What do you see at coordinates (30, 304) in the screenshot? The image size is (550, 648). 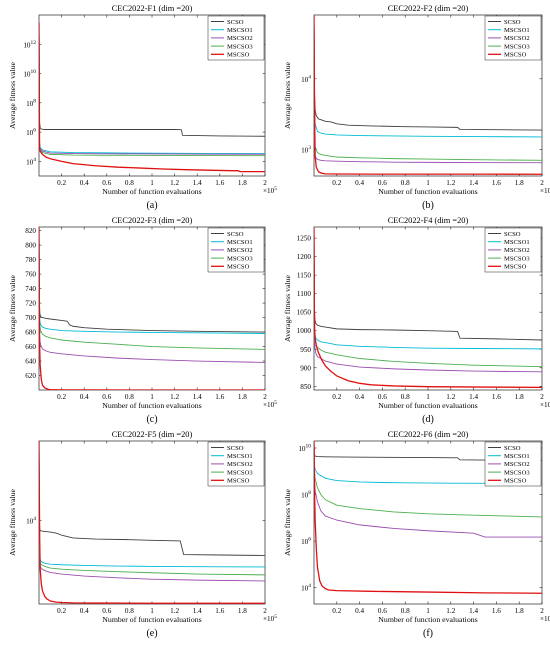 I see `y-tick-label: 720` at bounding box center [30, 304].